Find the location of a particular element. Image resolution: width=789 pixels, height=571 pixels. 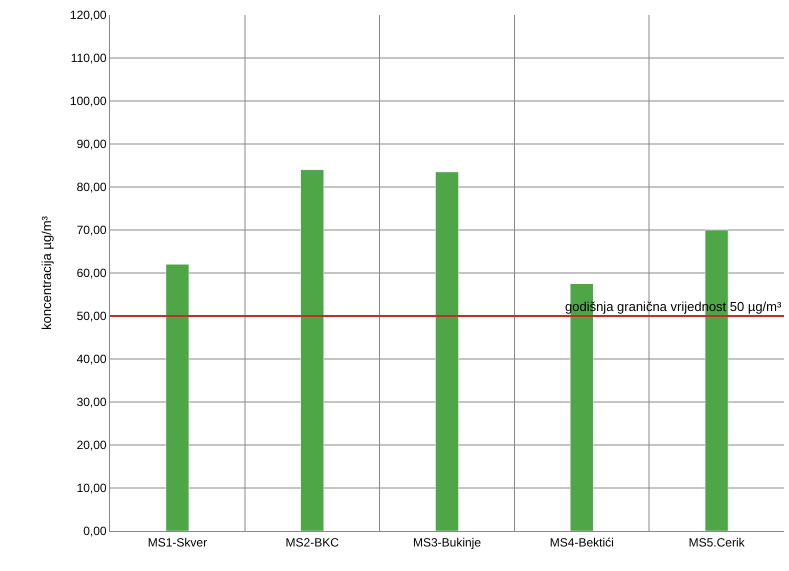

x-tick-label: MS4-Bektići is located at coordinates (582, 542).